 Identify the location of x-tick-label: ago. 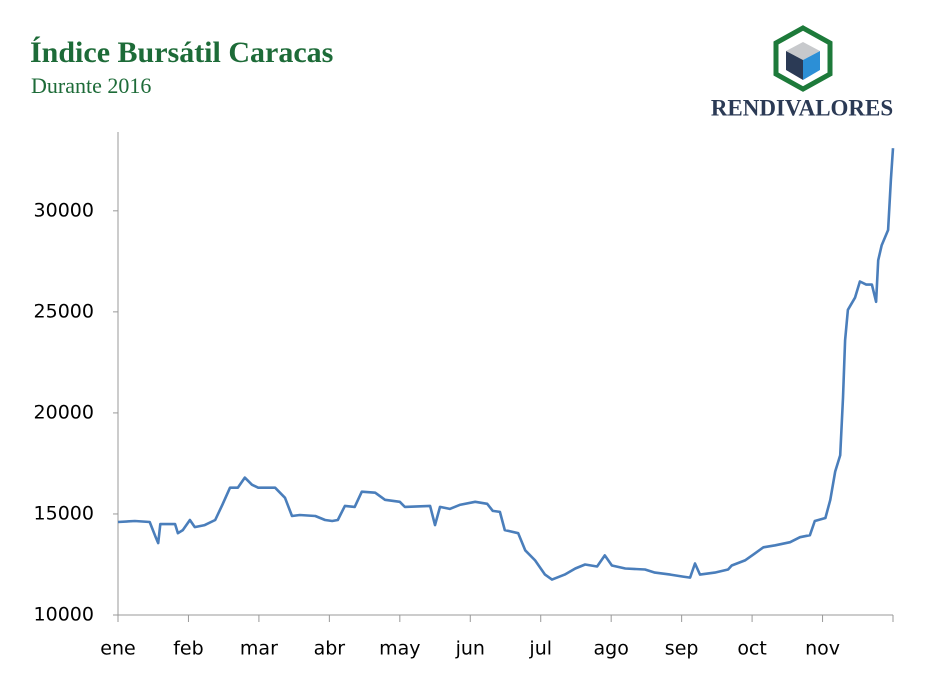
(611, 649).